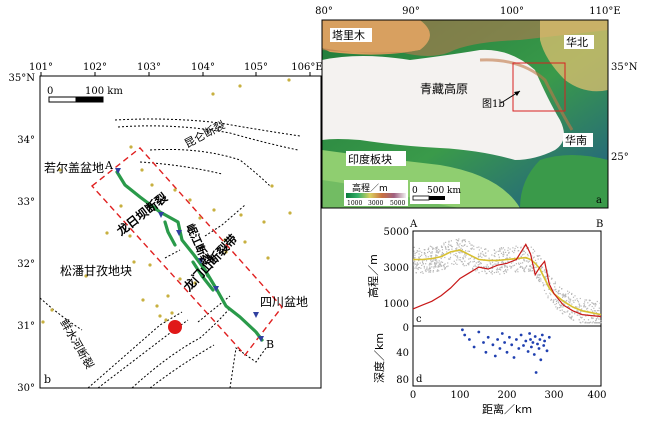 This screenshot has height=423, width=645. Describe the element at coordinates (26, 202) in the screenshot. I see `lat-tick: 33°` at that location.